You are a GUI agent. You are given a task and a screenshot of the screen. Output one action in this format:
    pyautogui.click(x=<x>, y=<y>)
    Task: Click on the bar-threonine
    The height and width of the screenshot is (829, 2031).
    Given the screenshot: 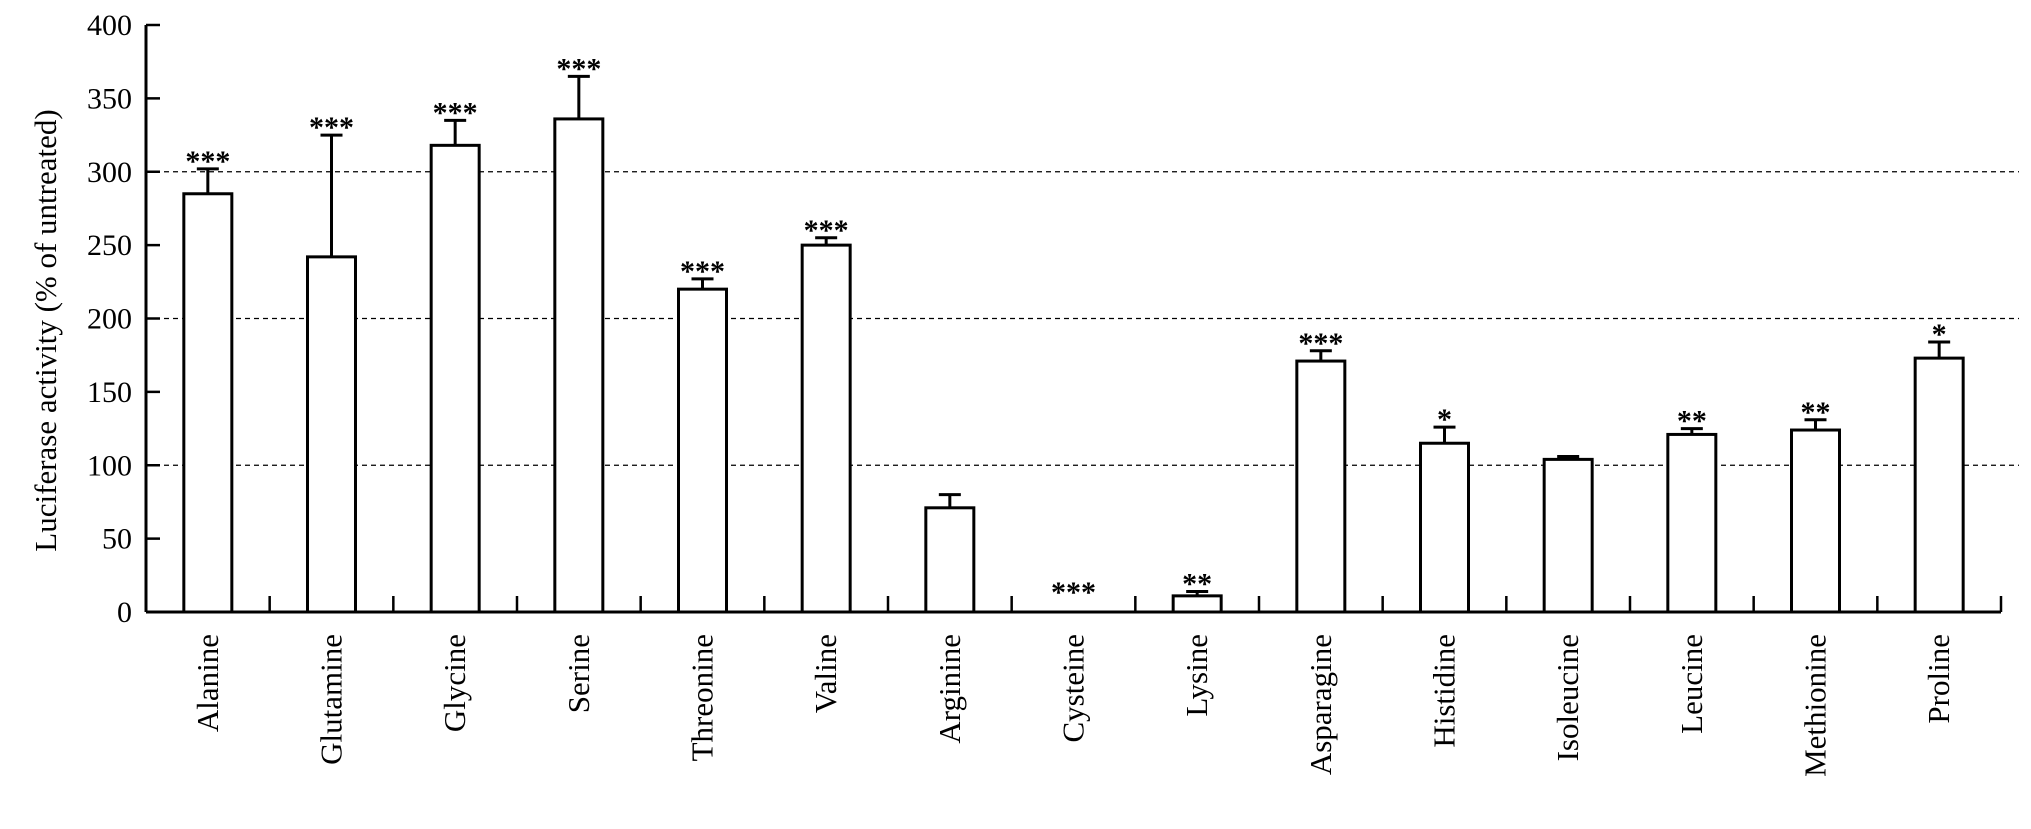 What is the action you would take?
    pyautogui.click(x=702, y=450)
    